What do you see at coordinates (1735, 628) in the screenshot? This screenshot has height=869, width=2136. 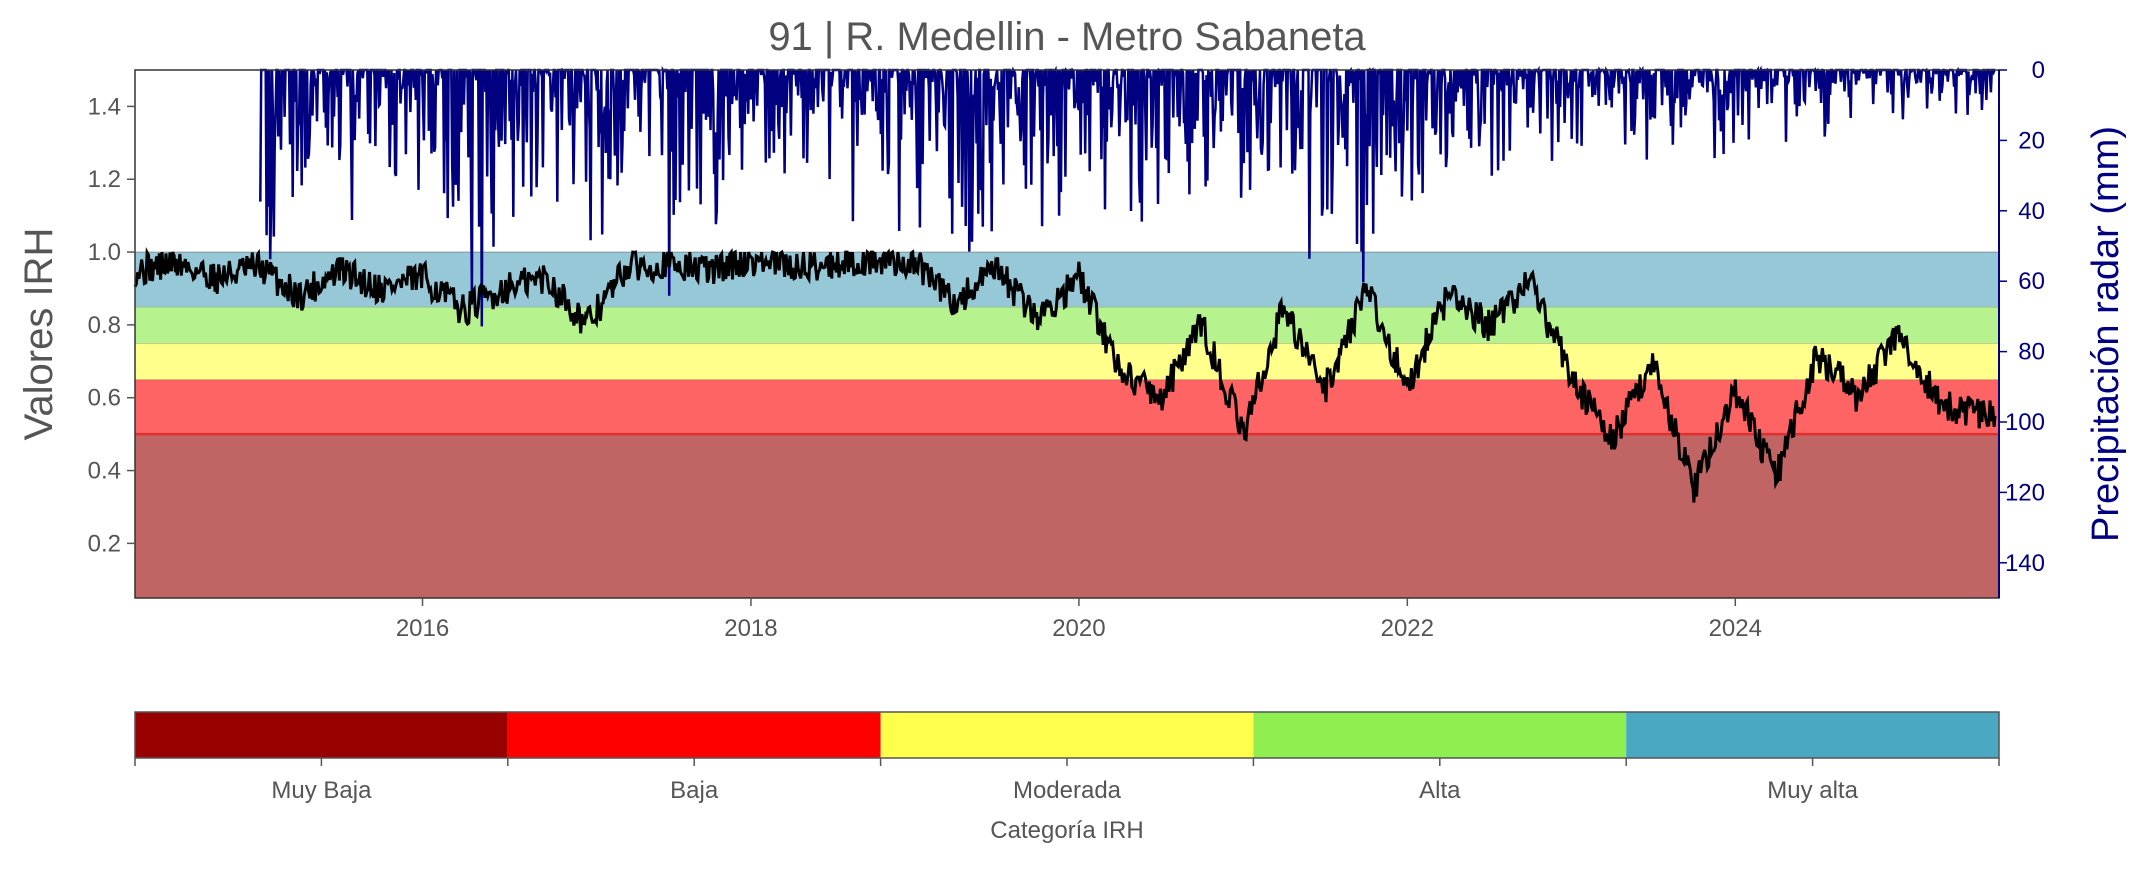 I see `x-tick-label-4: 2024` at bounding box center [1735, 628].